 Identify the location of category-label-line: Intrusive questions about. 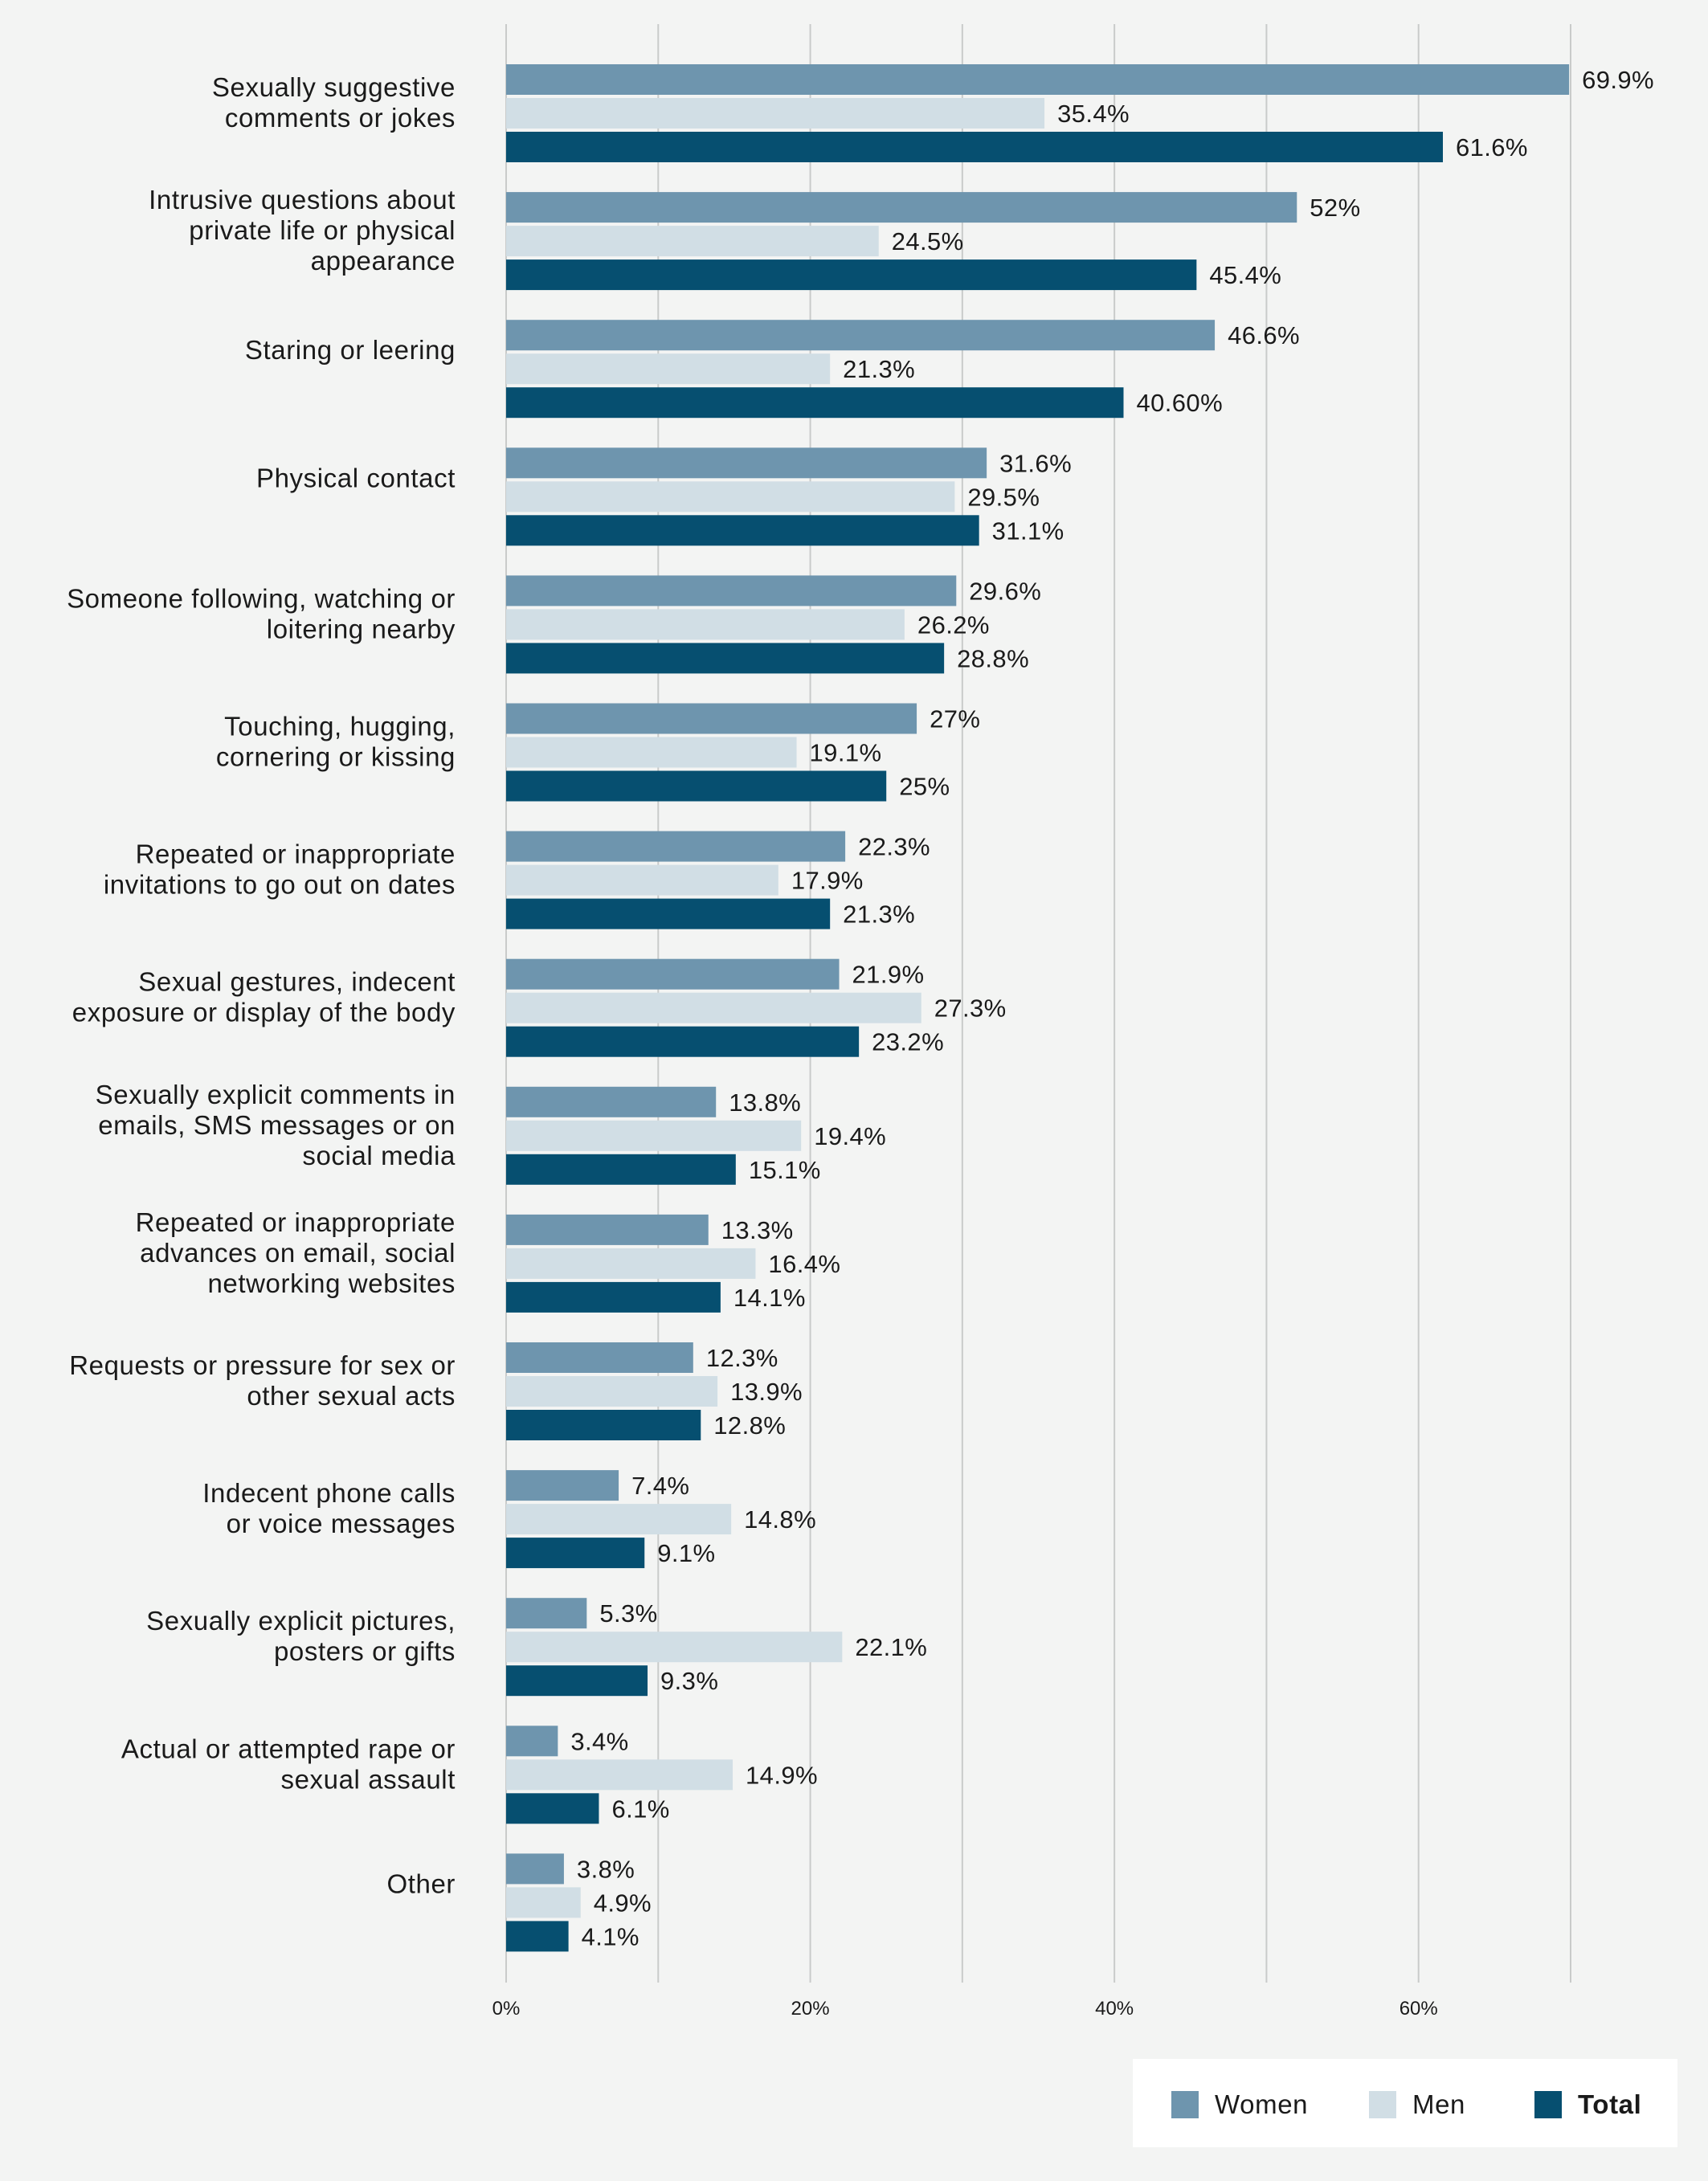
(302, 199).